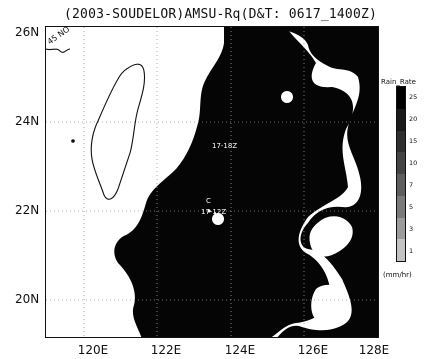  What do you see at coordinates (413, 119) in the screenshot?
I see `legend-tick-20: 20` at bounding box center [413, 119].